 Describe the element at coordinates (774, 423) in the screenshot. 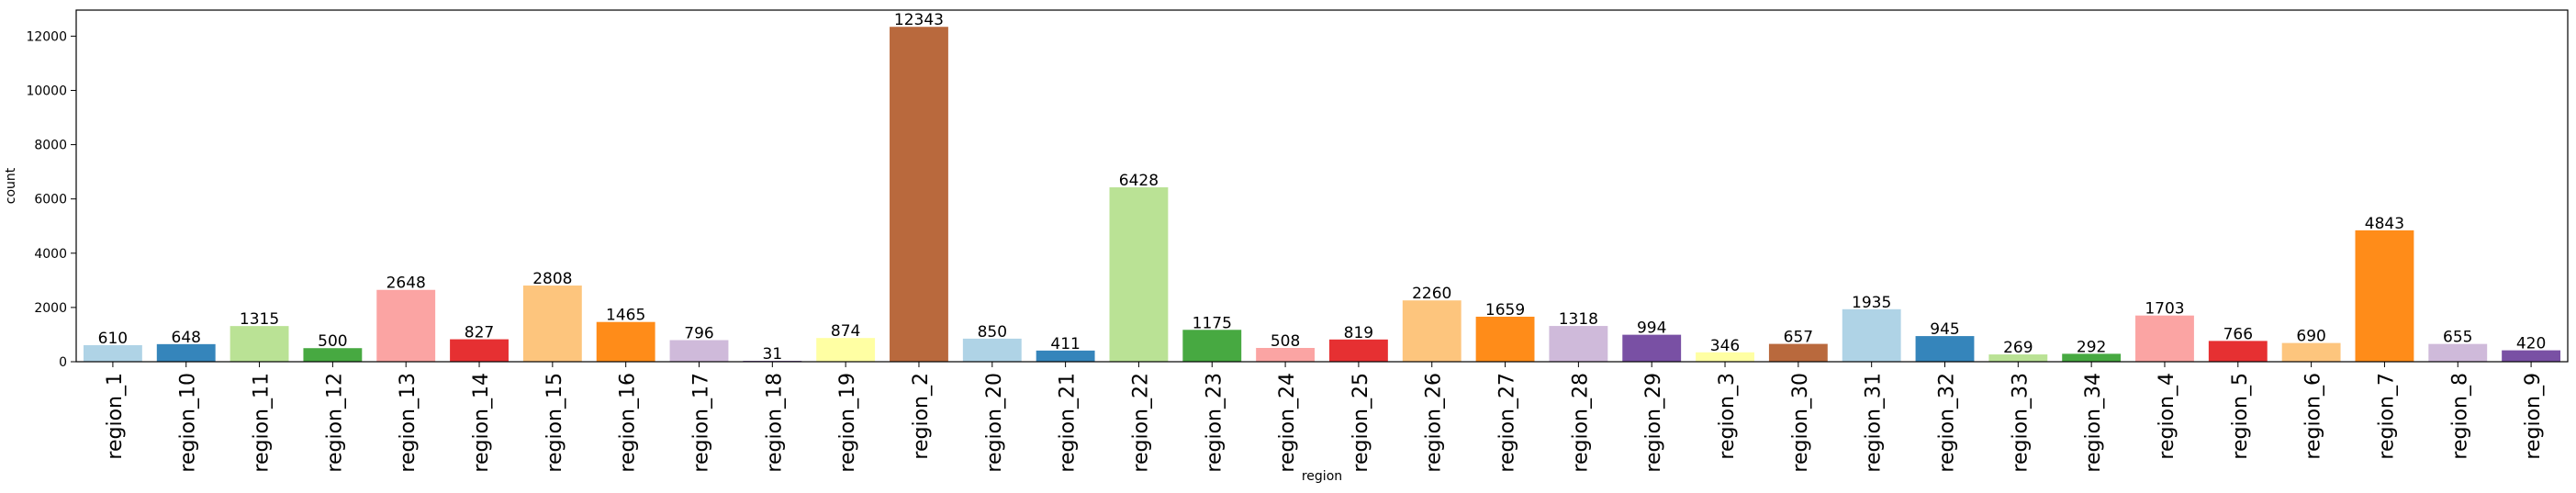

I see `x-tick-label: region_18` at that location.